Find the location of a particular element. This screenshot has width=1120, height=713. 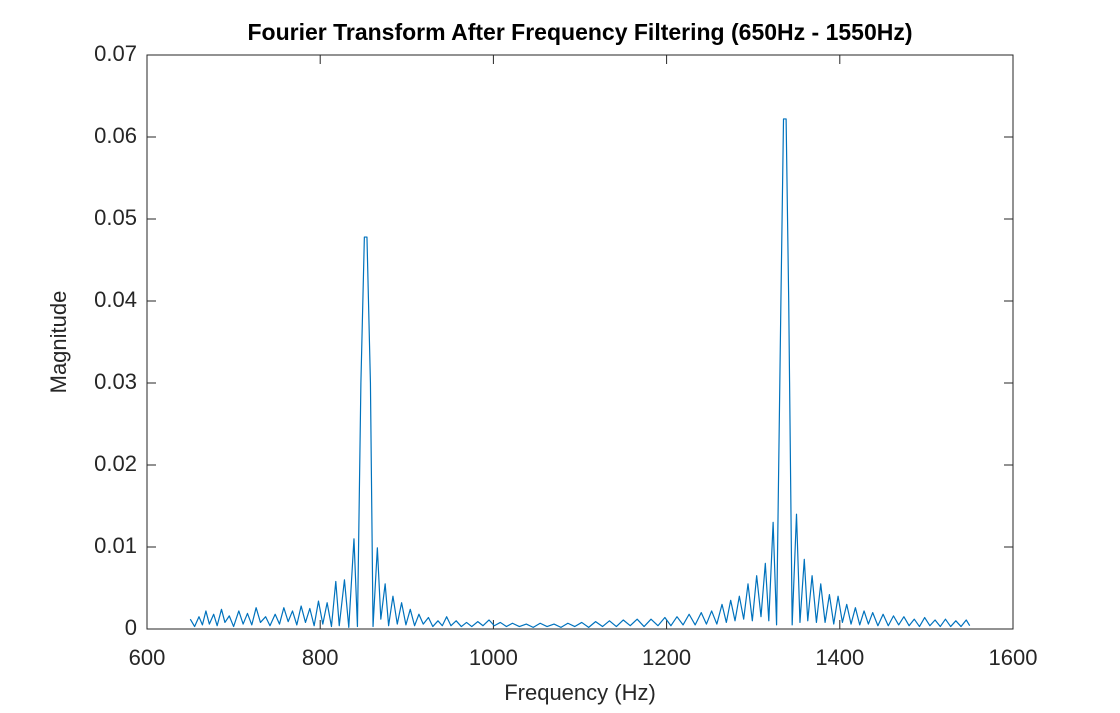

y-tick-label: 0.04 is located at coordinates (115, 299).